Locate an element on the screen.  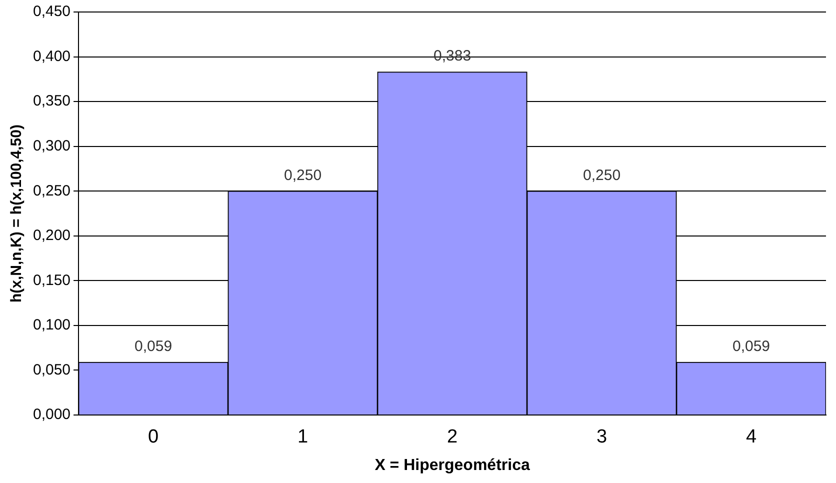
y-tick-label: 0,200 is located at coordinates (51, 235).